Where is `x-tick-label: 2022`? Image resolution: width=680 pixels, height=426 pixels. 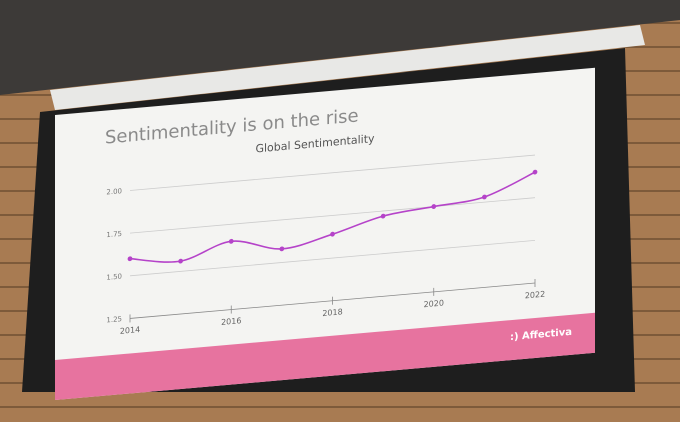 x-tick-label: 2022 is located at coordinates (535, 295).